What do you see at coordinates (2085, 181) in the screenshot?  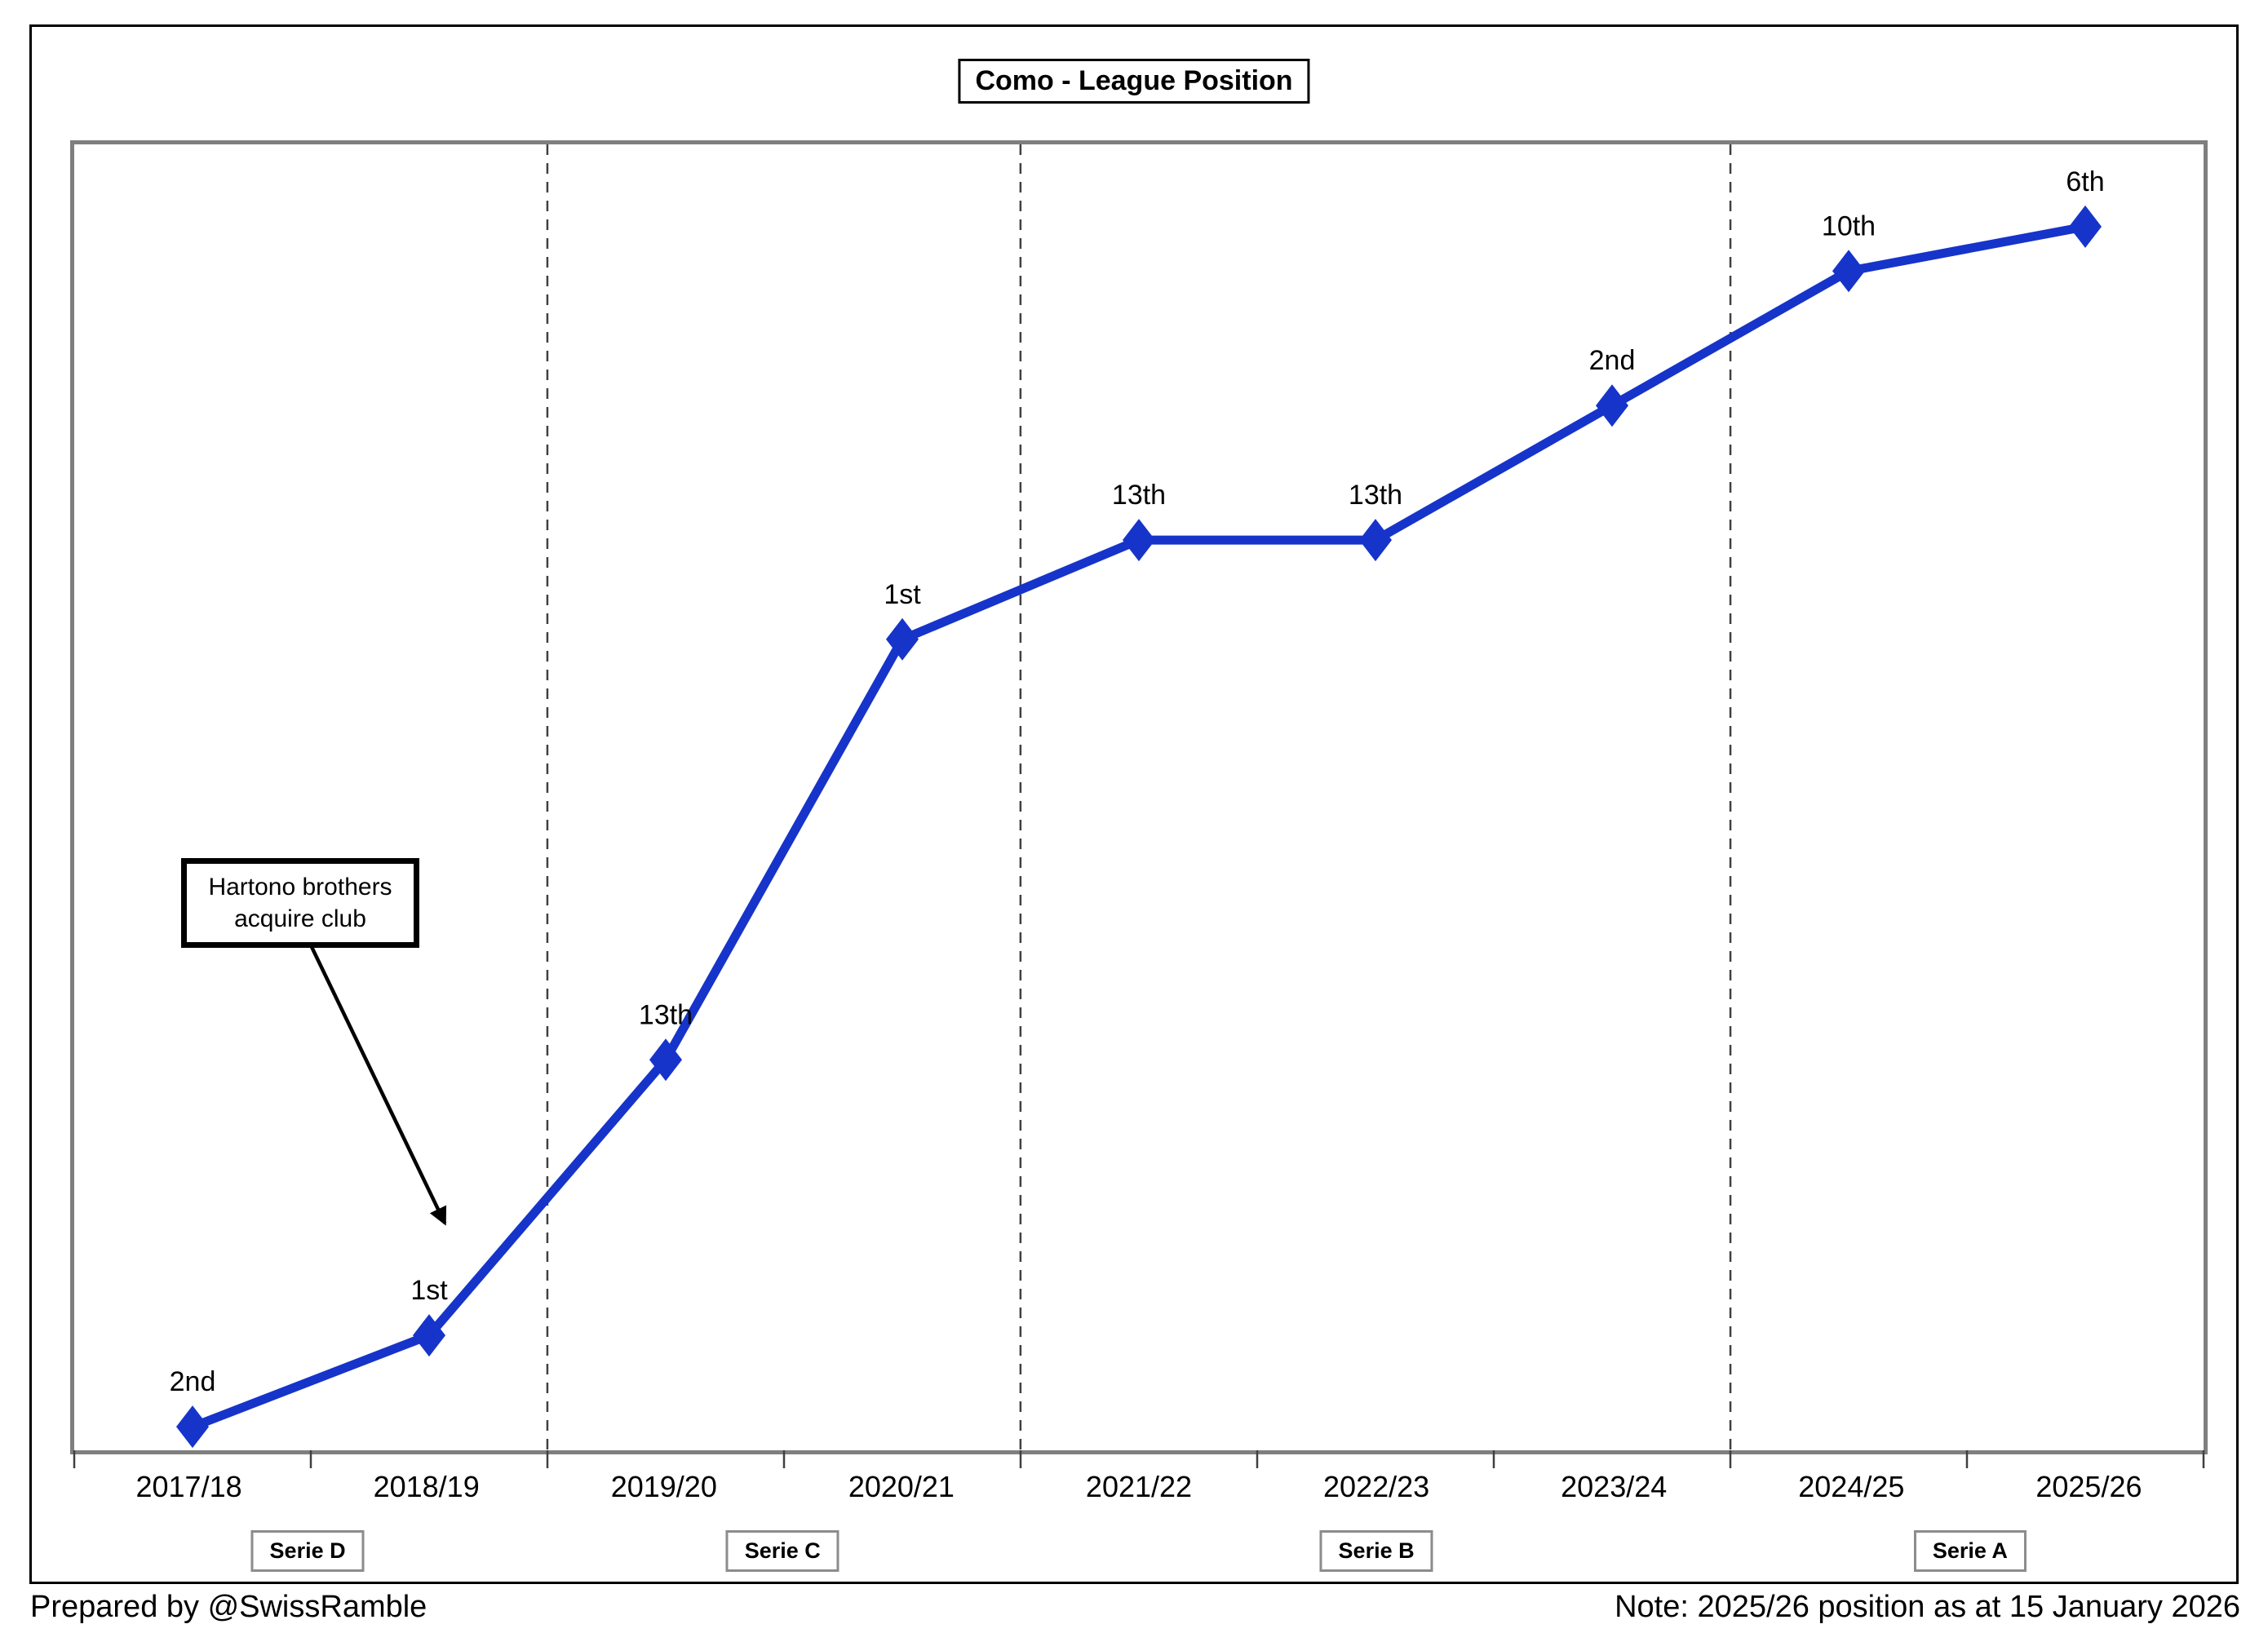 I see `data-point-label: 6th` at bounding box center [2085, 181].